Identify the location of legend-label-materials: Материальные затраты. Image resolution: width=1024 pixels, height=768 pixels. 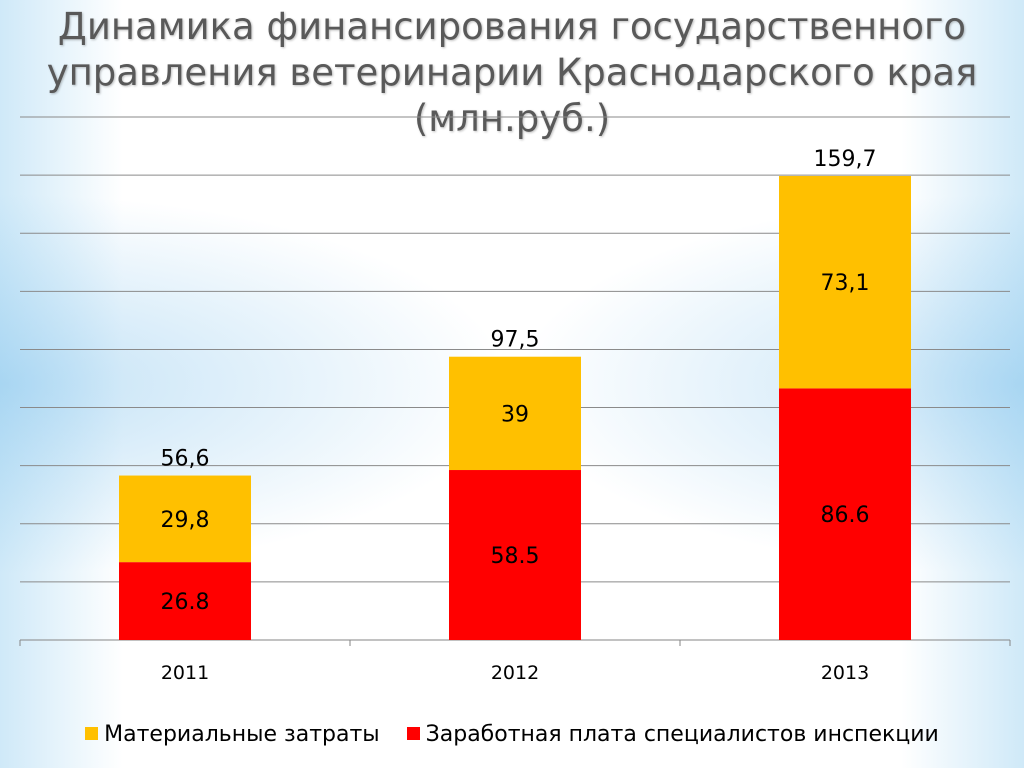
(242, 734).